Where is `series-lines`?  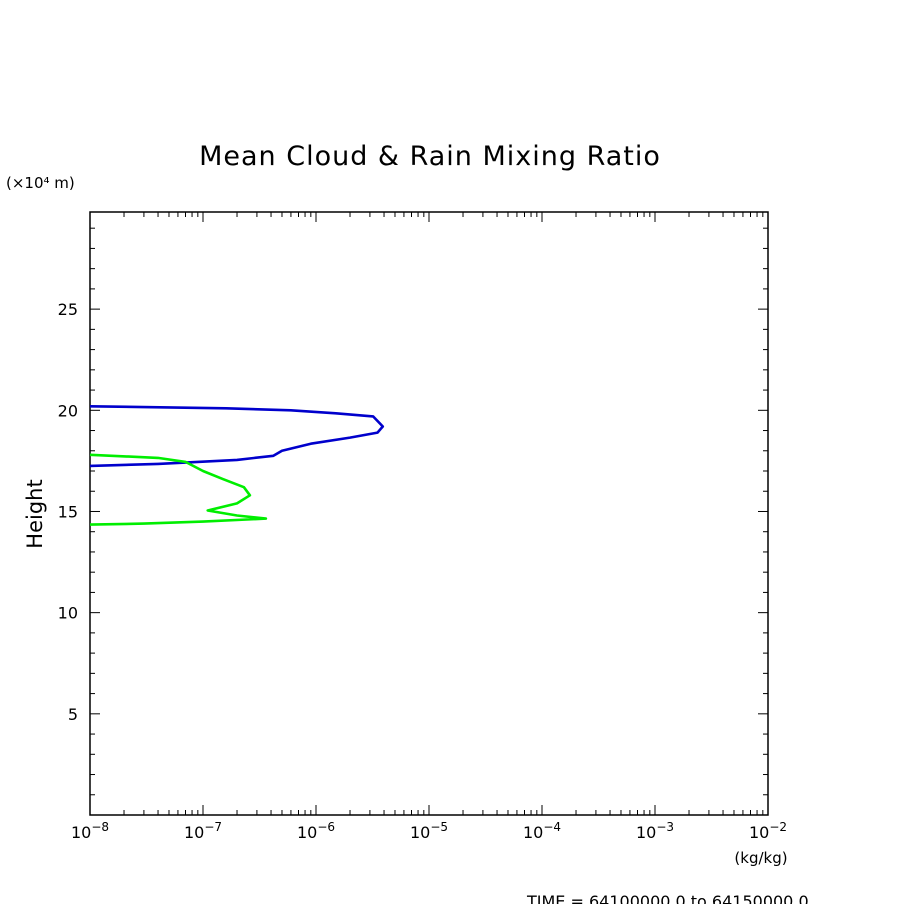
series-lines is located at coordinates (237, 465).